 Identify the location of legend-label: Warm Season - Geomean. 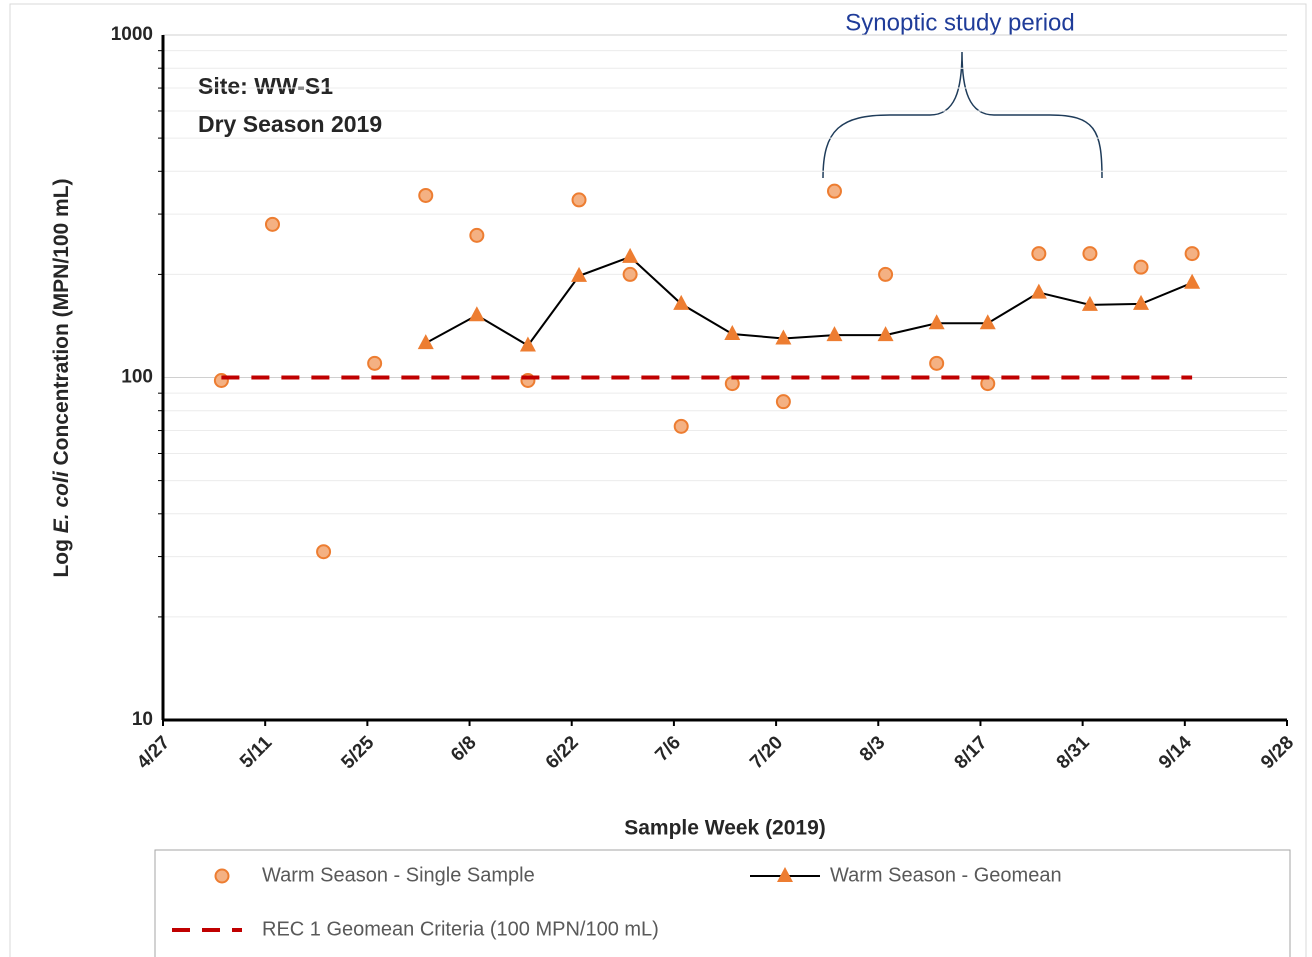
(946, 875).